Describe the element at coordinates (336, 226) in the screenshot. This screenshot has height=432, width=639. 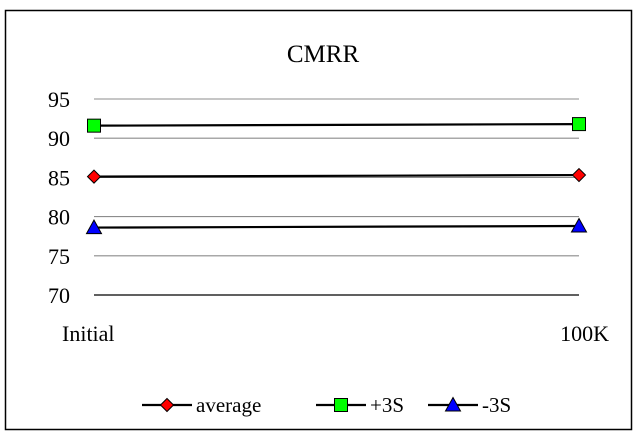
I see `series-line-minus-3s` at that location.